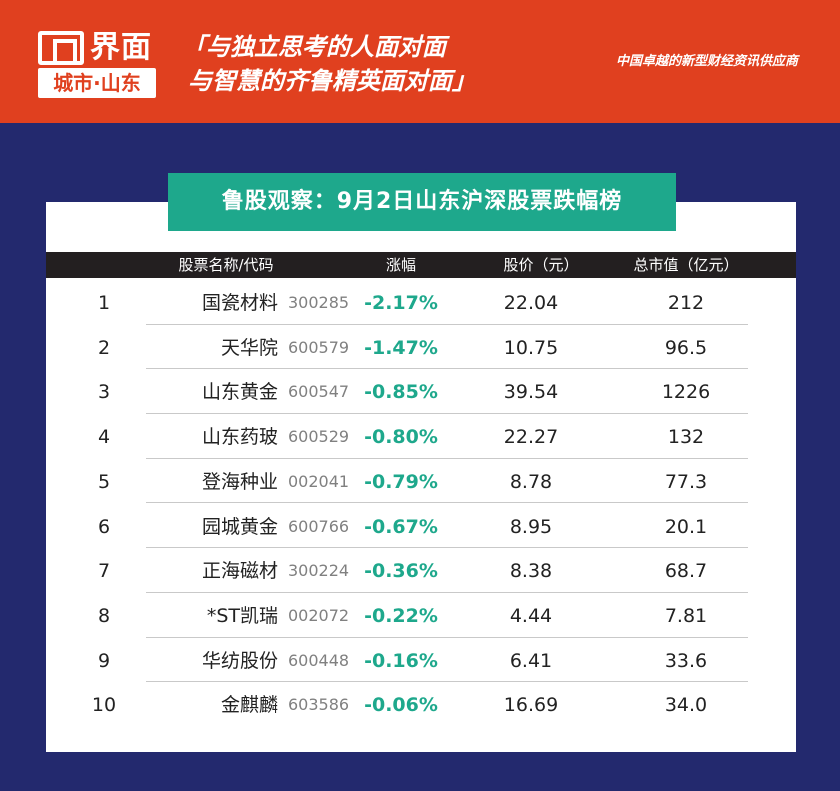 This screenshot has width=840, height=791. I want to click on header-change: 涨幅, so click(400, 265).